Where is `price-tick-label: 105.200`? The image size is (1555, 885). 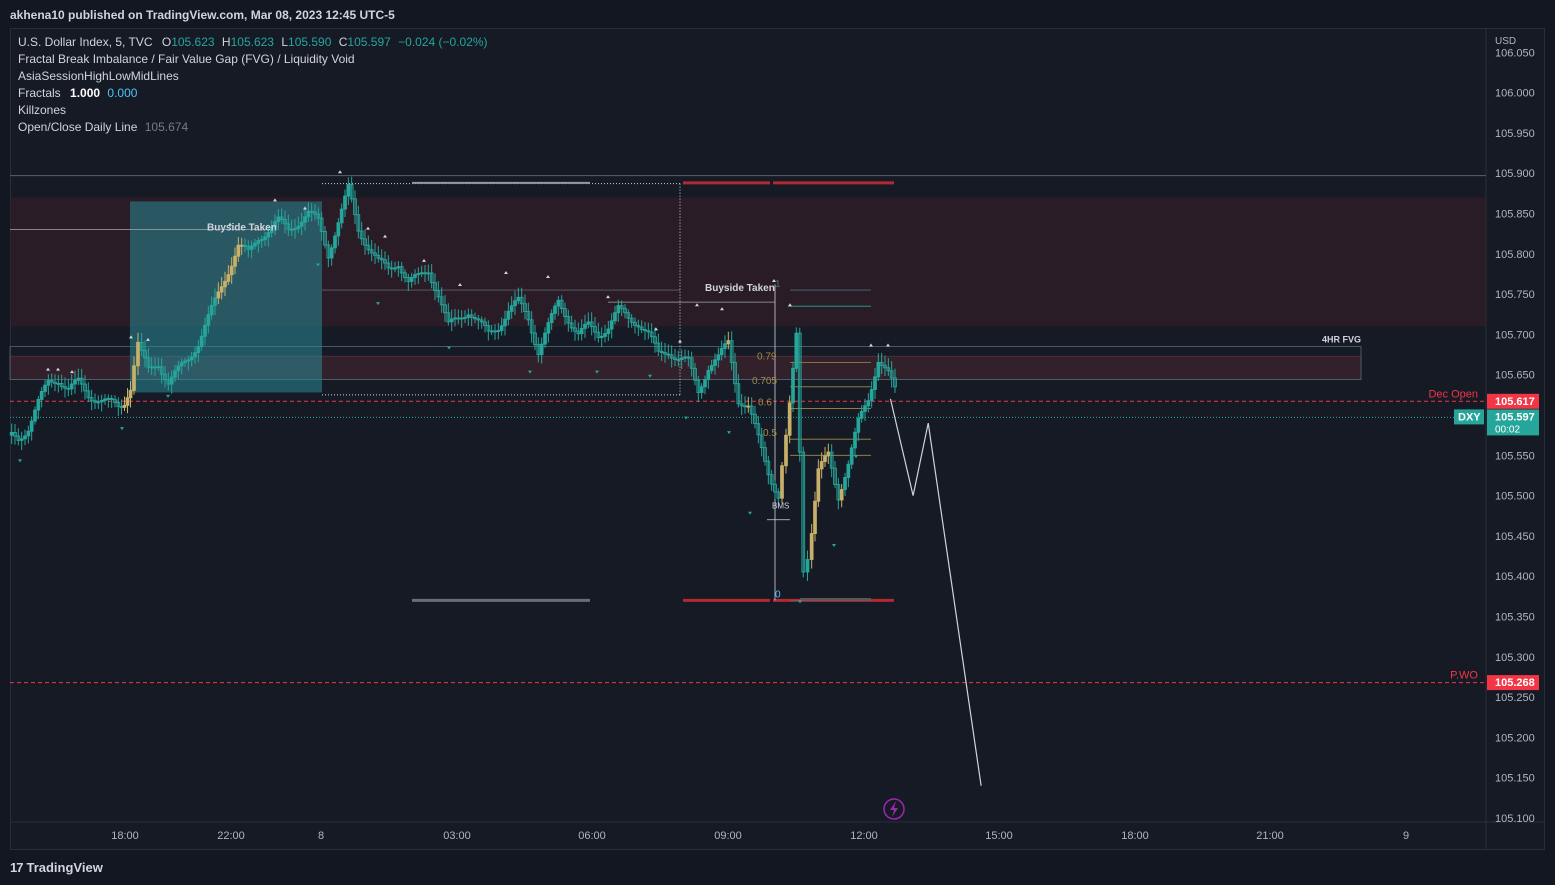 price-tick-label: 105.200 is located at coordinates (1515, 738).